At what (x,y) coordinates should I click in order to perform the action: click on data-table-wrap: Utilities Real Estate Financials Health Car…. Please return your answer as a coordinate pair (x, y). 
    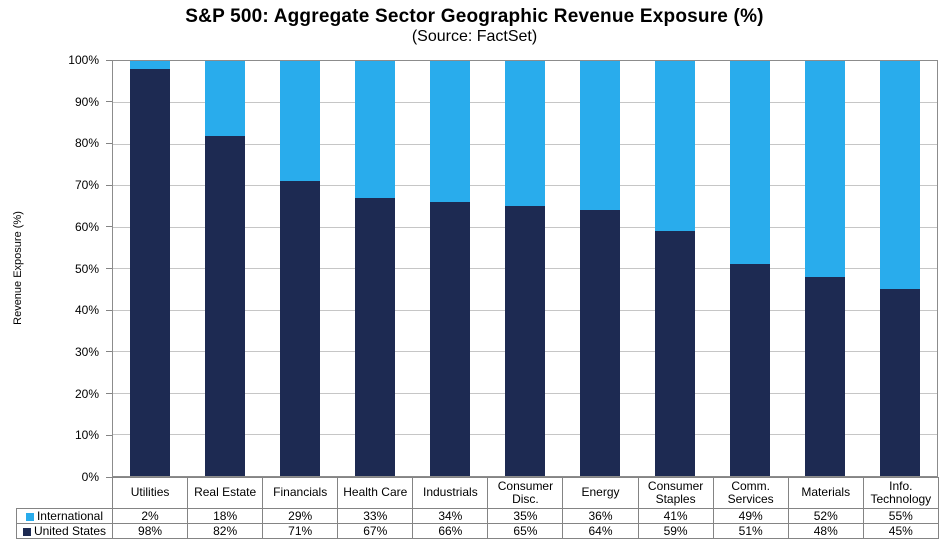
    Looking at the image, I should click on (477, 508).